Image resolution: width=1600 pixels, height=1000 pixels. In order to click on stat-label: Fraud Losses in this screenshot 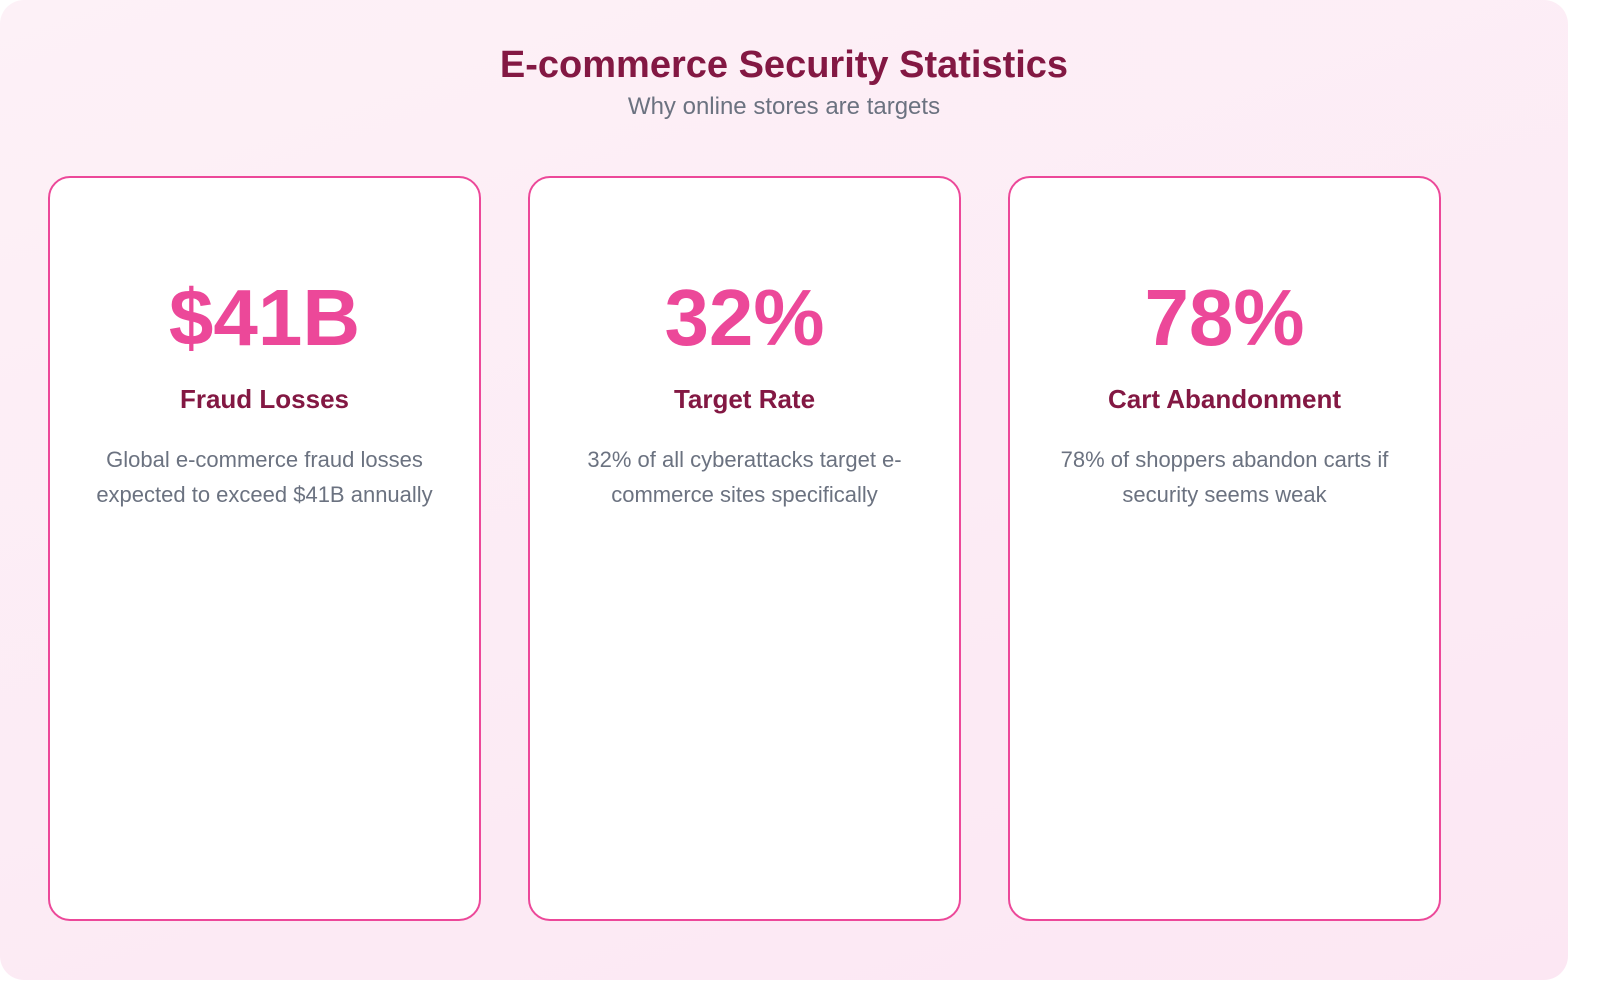, I will do `click(264, 399)`.